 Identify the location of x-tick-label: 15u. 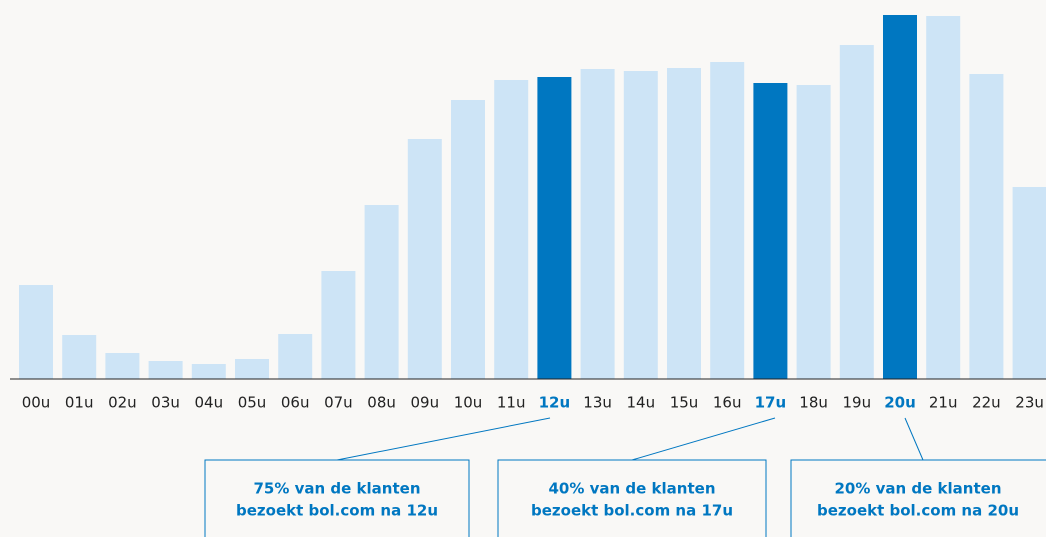
(684, 403).